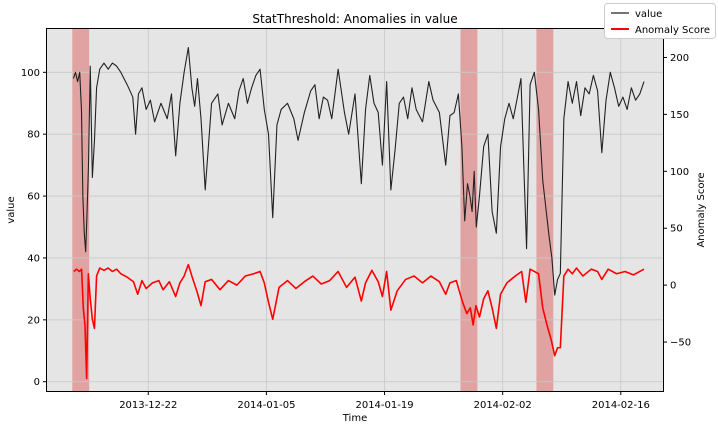  What do you see at coordinates (676, 229) in the screenshot?
I see `y-right-tick-label: 50` at bounding box center [676, 229].